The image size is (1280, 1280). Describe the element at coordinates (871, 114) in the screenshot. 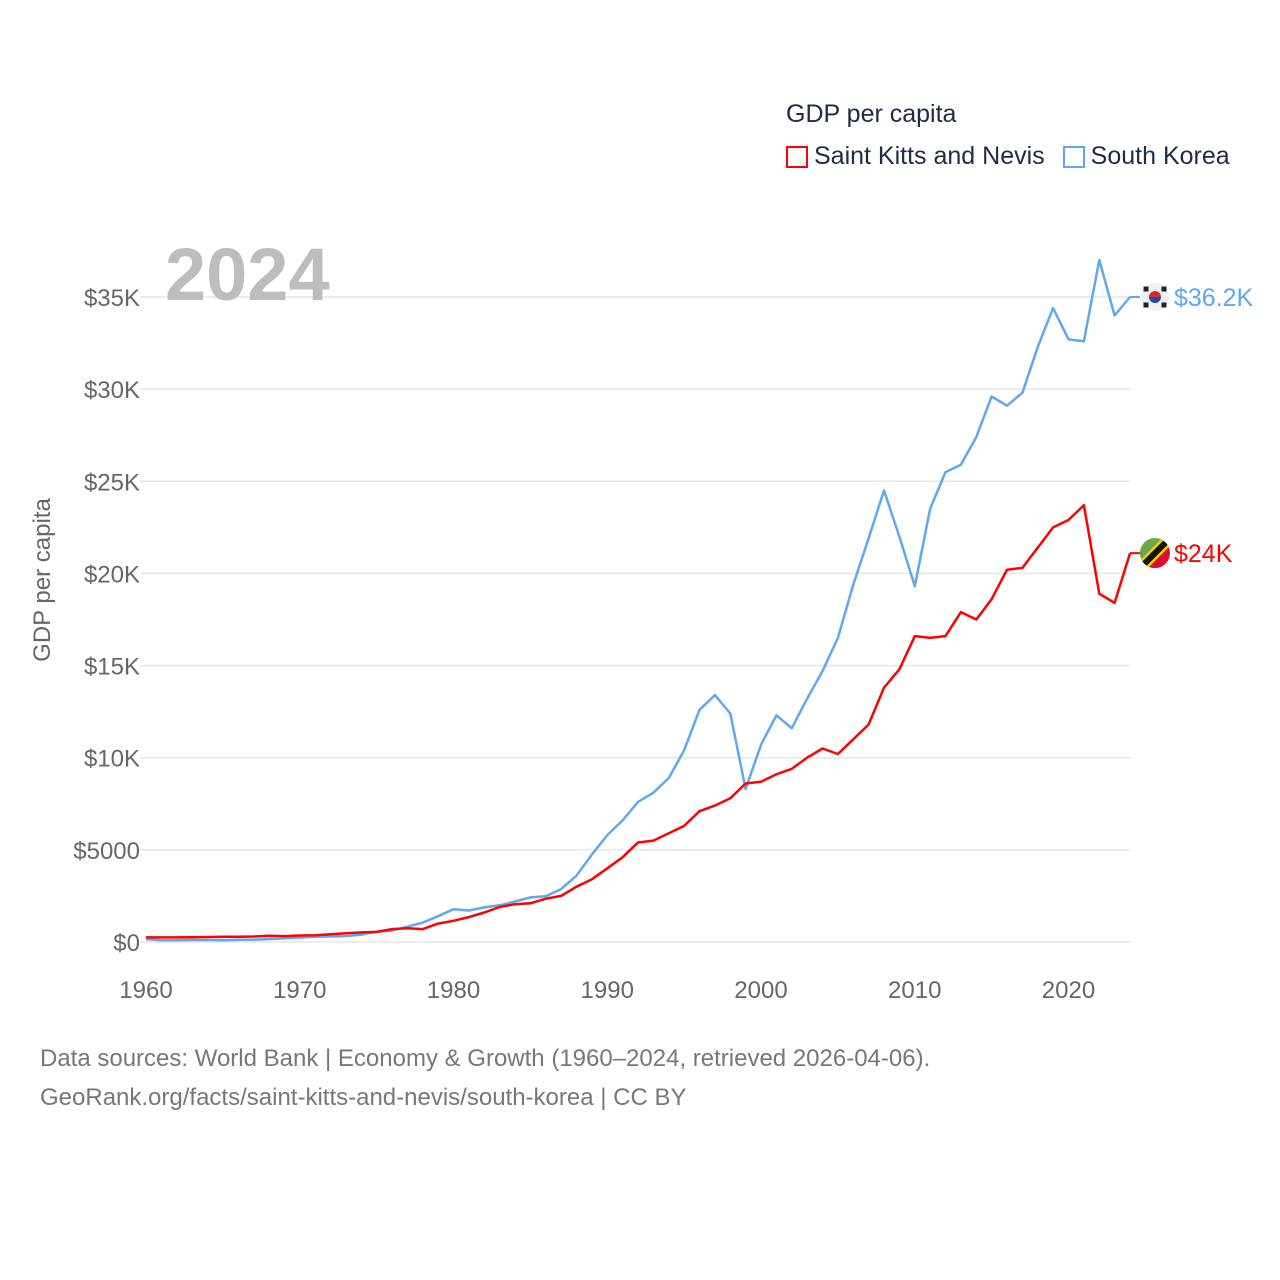

I see `legend-title: GDP per capita` at that location.